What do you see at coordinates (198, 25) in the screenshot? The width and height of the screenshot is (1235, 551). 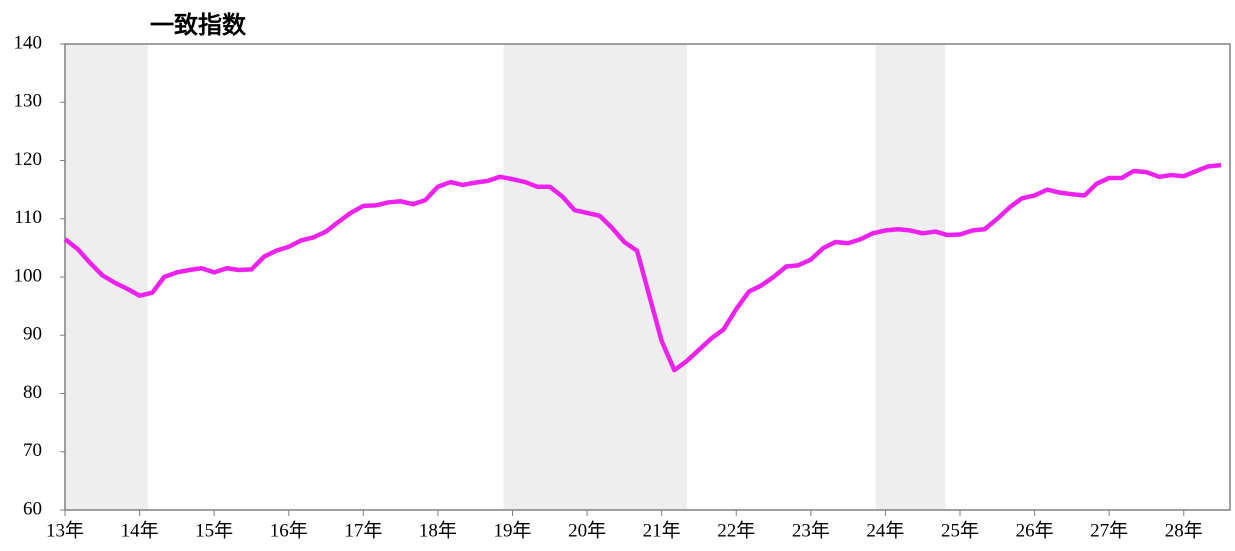 I see `chart-title: 一致指数` at bounding box center [198, 25].